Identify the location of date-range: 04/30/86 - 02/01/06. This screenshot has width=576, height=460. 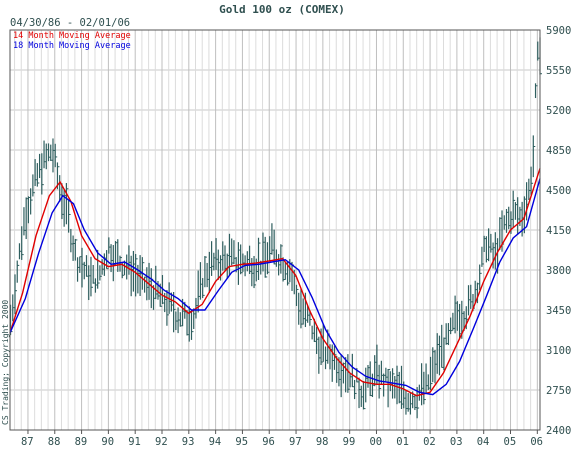
(70, 23).